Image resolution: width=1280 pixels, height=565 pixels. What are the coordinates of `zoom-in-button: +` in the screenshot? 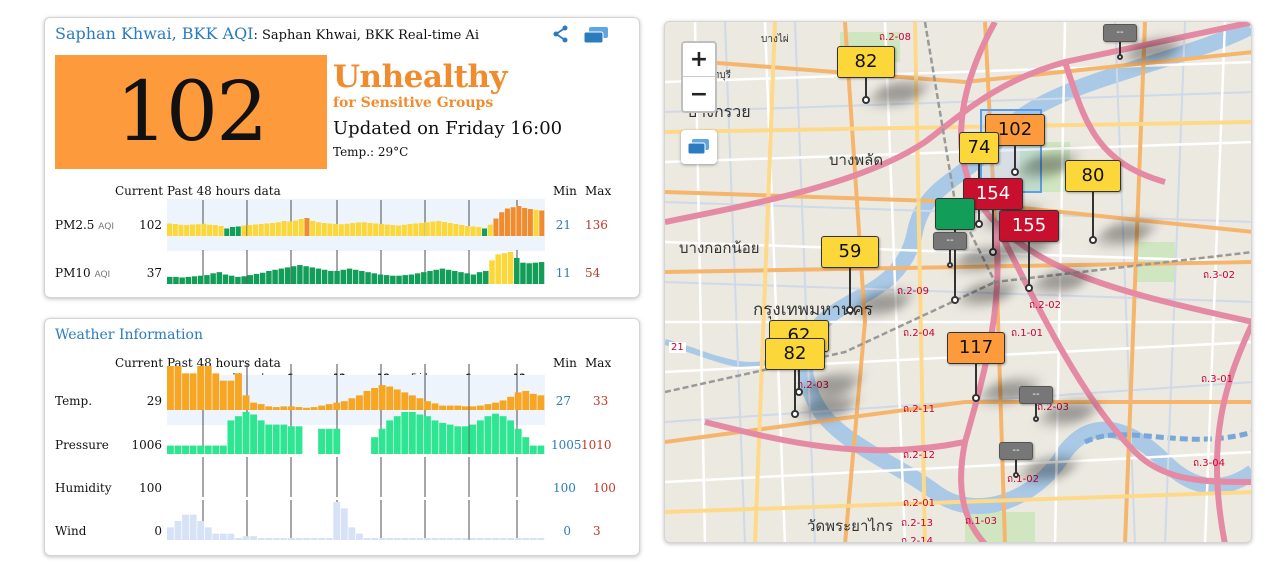 It's located at (699, 60).